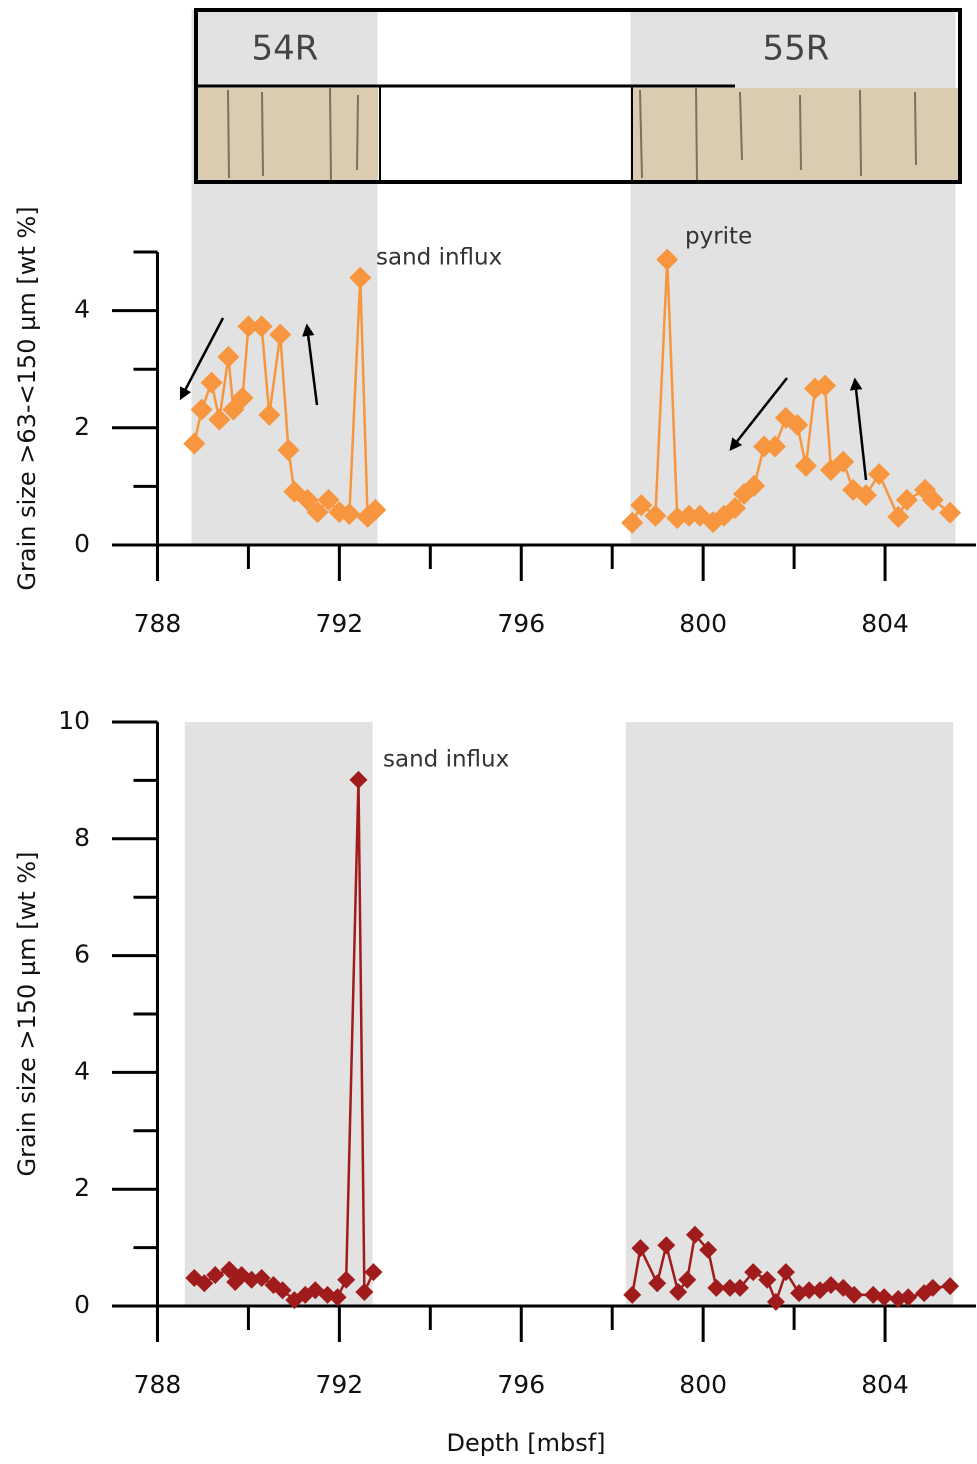 The height and width of the screenshot is (1464, 977). What do you see at coordinates (796, 49) in the screenshot?
I see `core-label: 55R` at bounding box center [796, 49].